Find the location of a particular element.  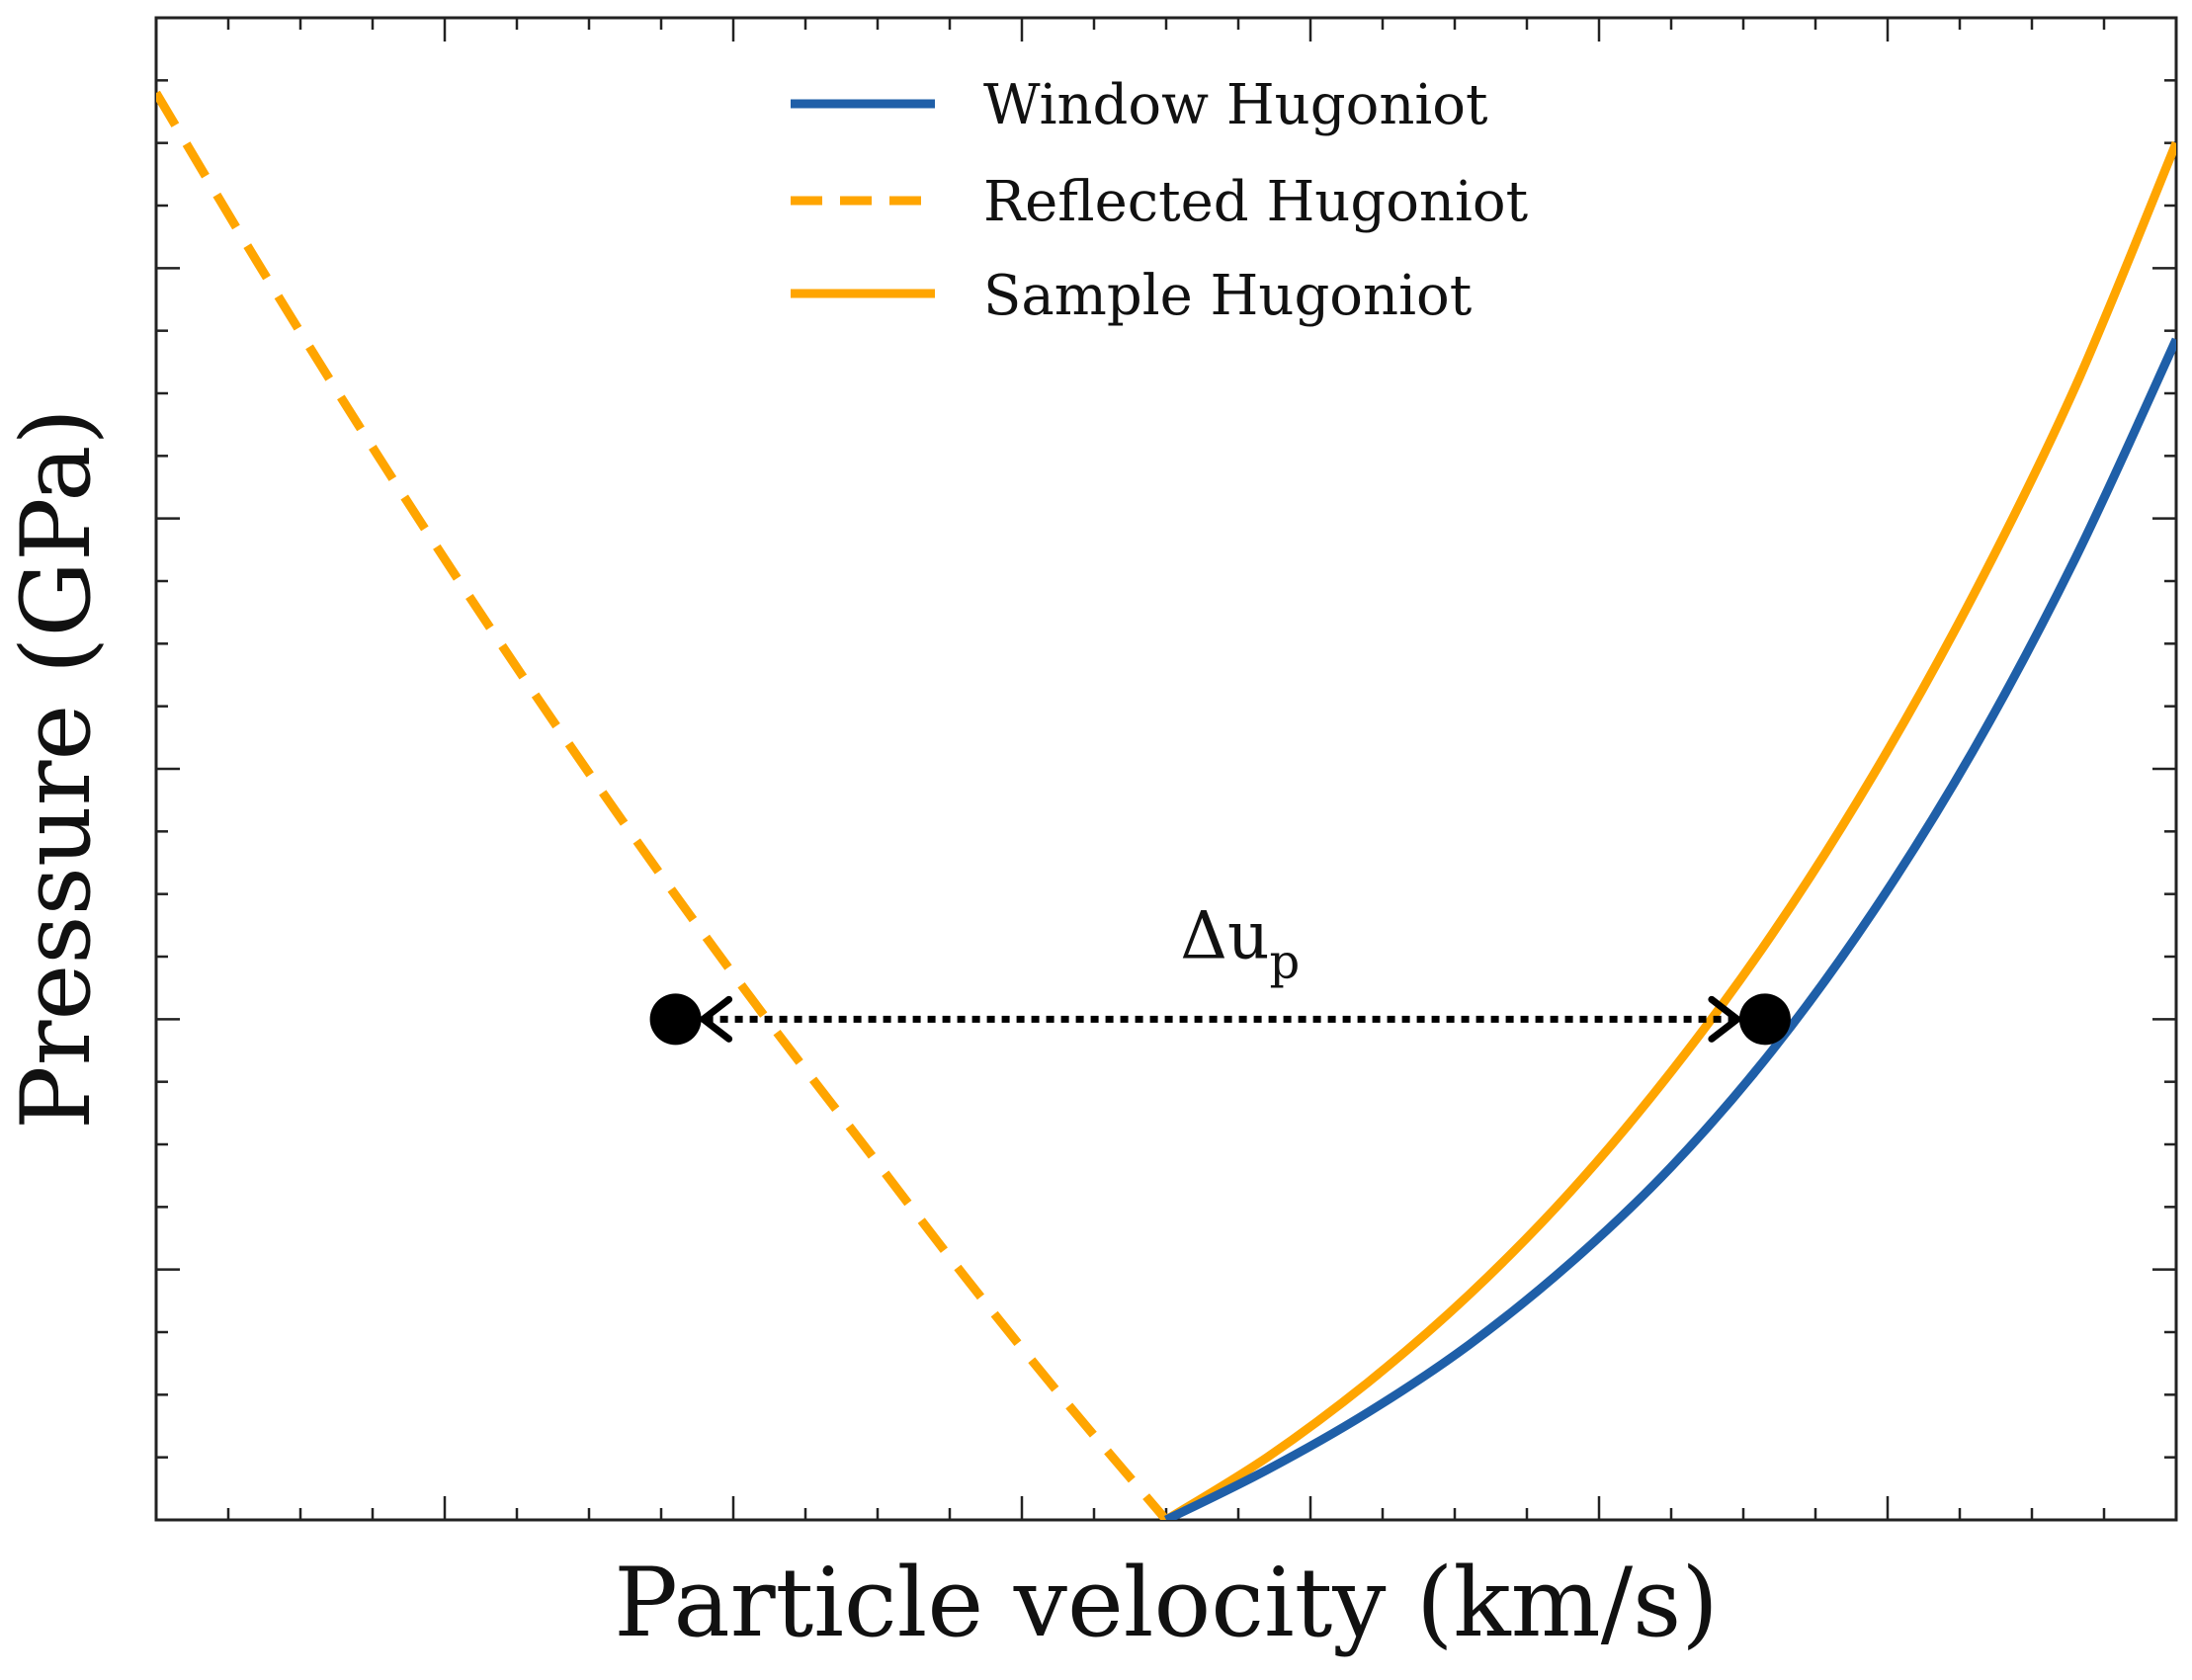

legend-label-window: Window Hugoniot is located at coordinates (1235, 105).